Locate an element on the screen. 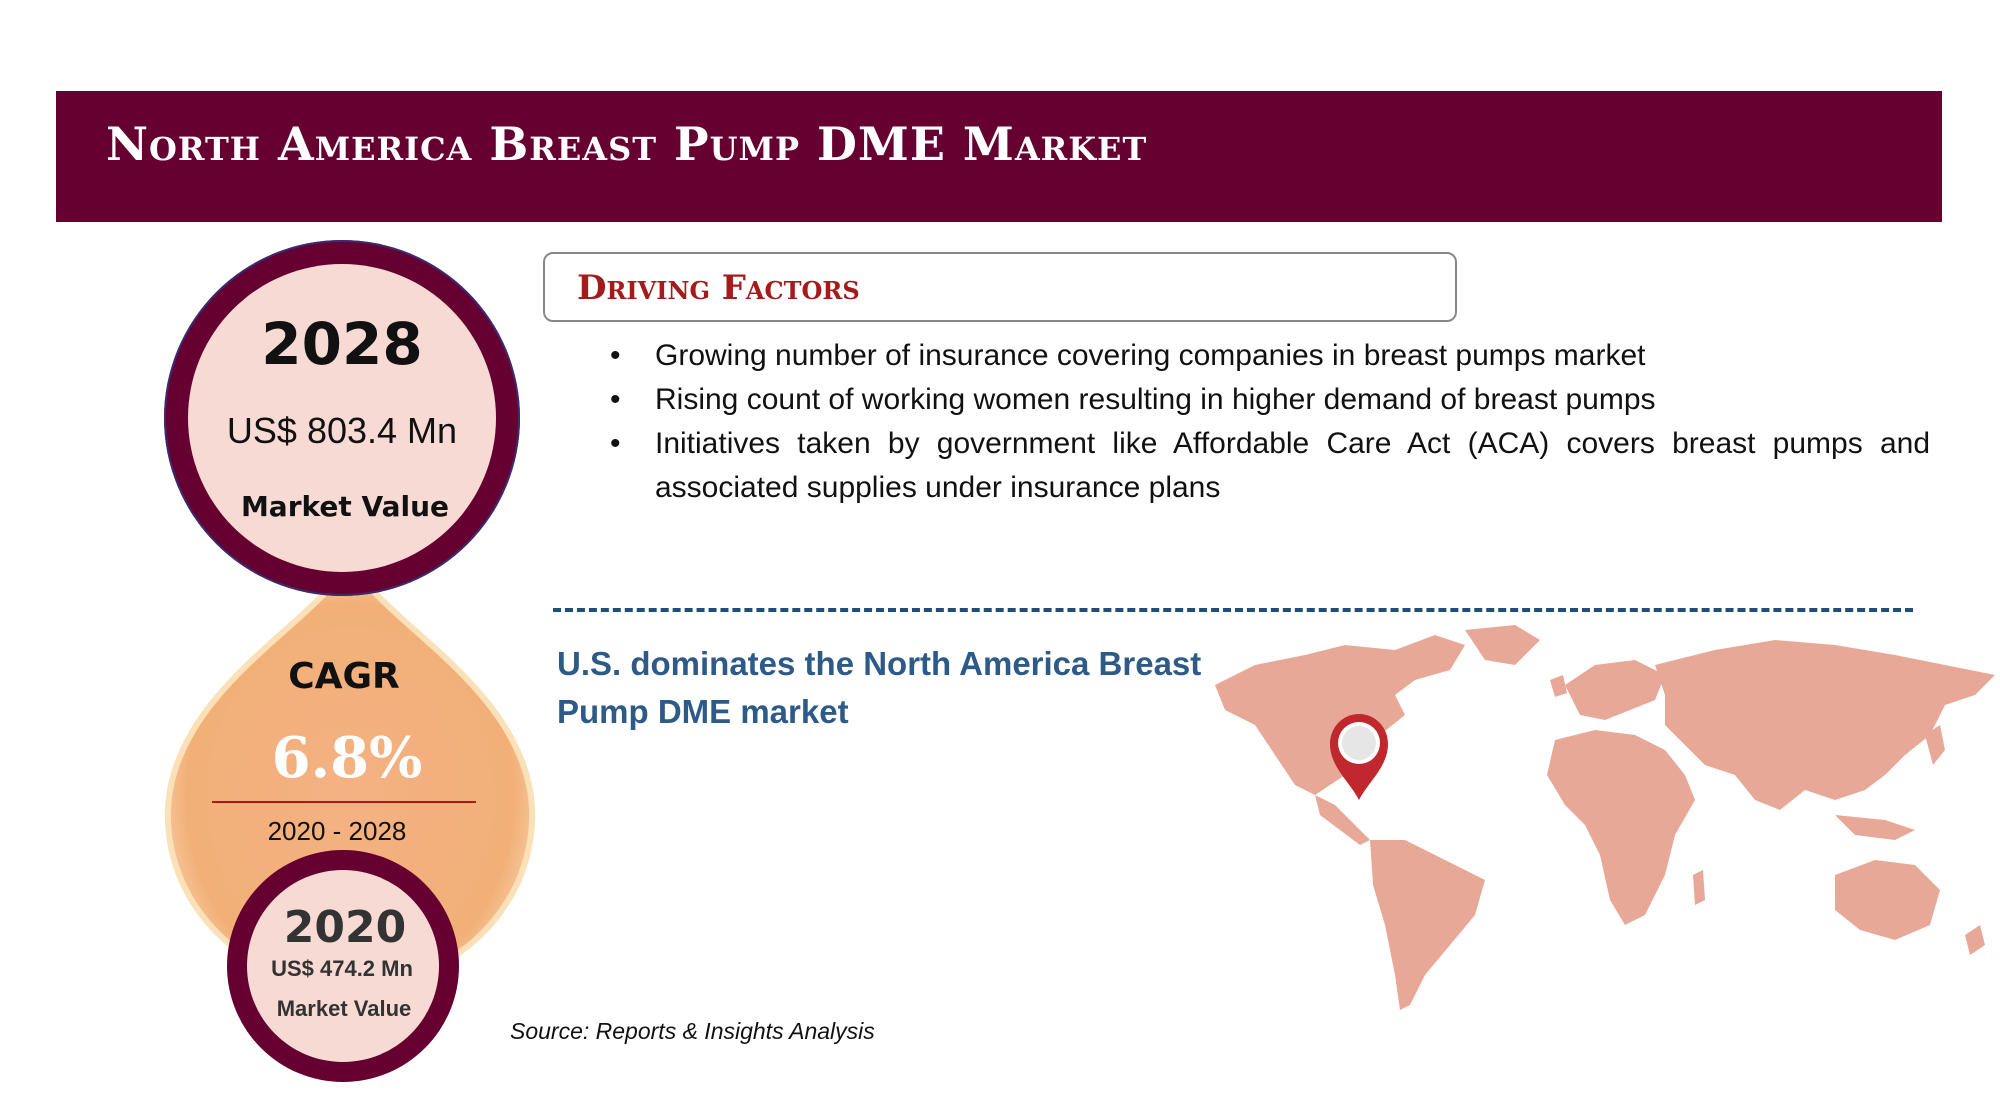  cagr-divider is located at coordinates (344, 802).